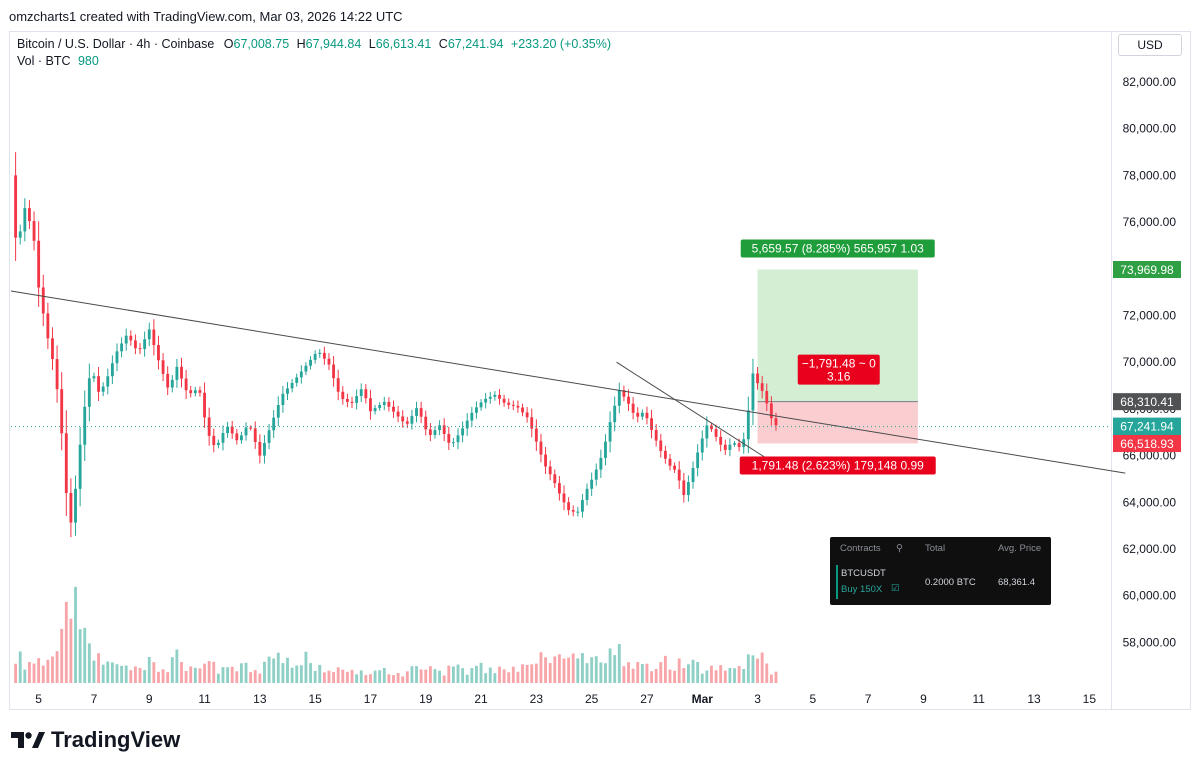  Describe the element at coordinates (895, 588) in the screenshot. I see `edit-icon: ☑` at that location.